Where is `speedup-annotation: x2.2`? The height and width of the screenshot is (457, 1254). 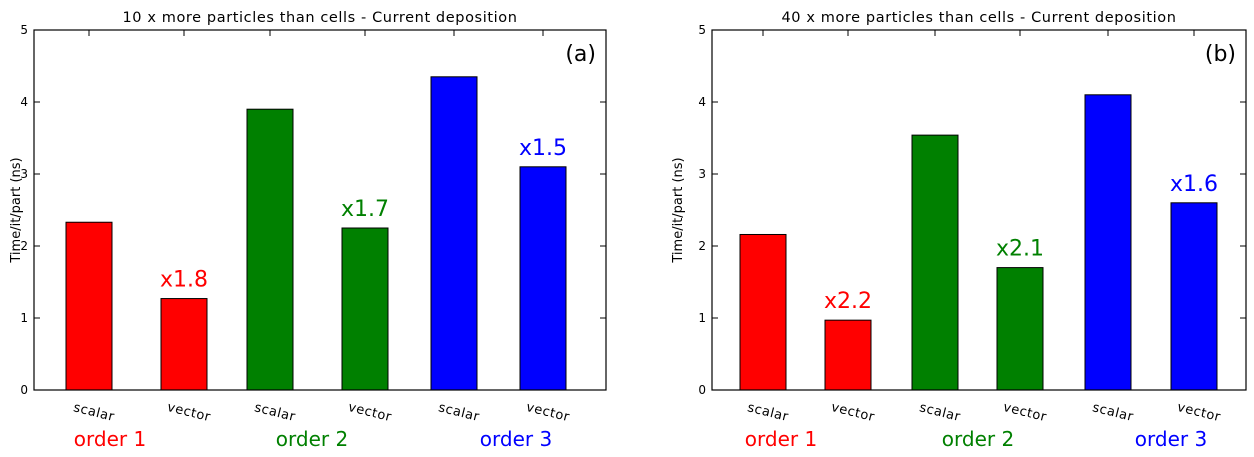 speedup-annotation: x2.2 is located at coordinates (848, 301).